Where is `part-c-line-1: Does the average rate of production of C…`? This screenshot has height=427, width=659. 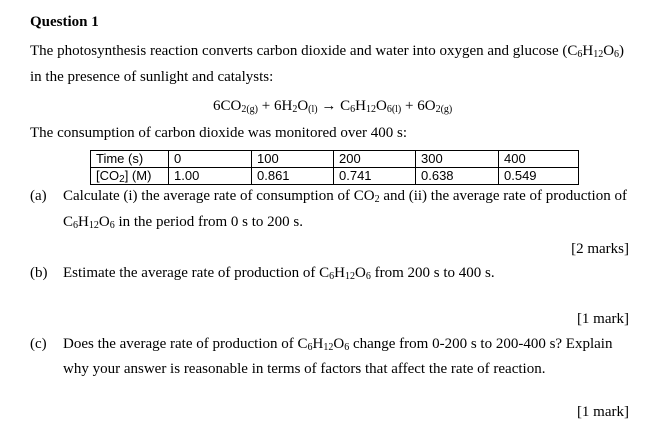 part-c-line-1: Does the average rate of production of C… is located at coordinates (338, 344).